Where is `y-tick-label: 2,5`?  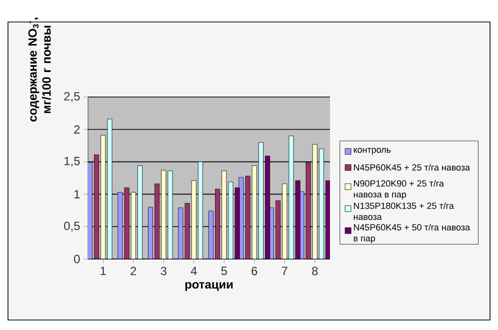
y-tick-label: 2,5 is located at coordinates (72, 97).